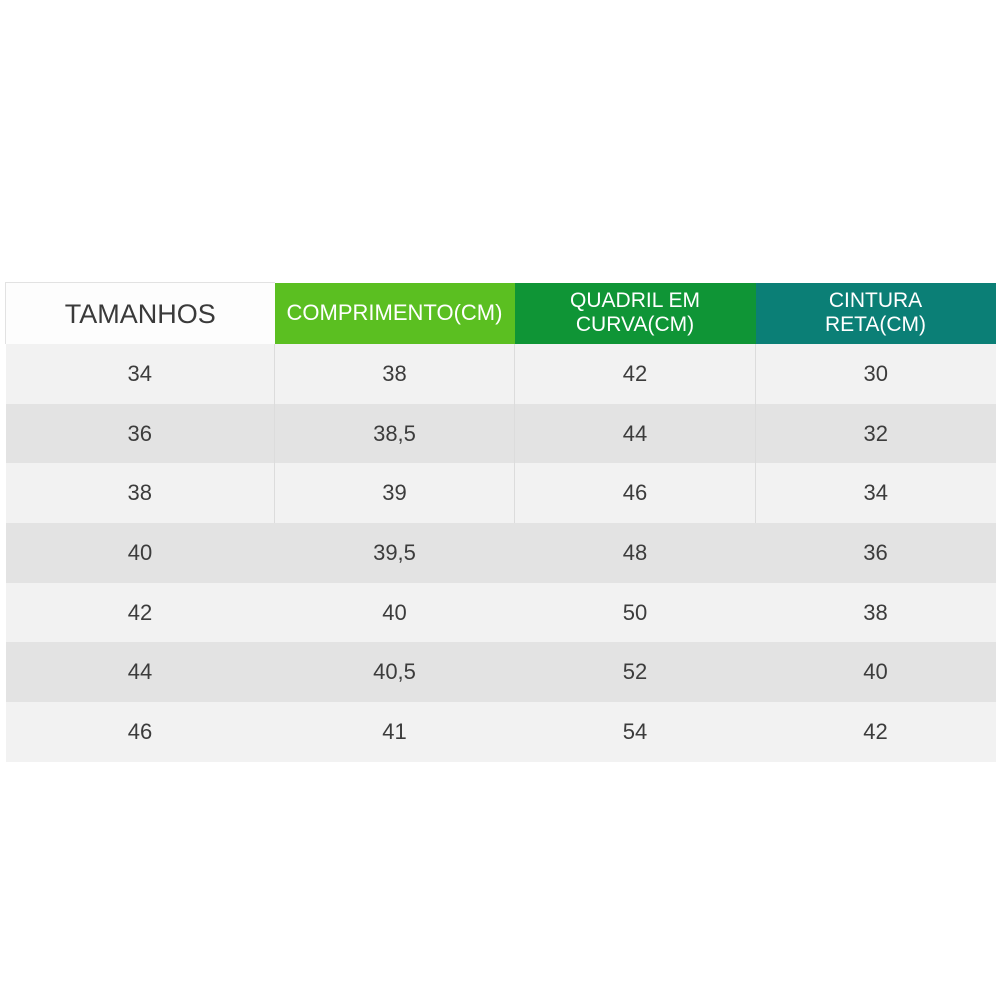 This screenshot has width=1000, height=1000. I want to click on cell-comprimento: 38, so click(394, 374).